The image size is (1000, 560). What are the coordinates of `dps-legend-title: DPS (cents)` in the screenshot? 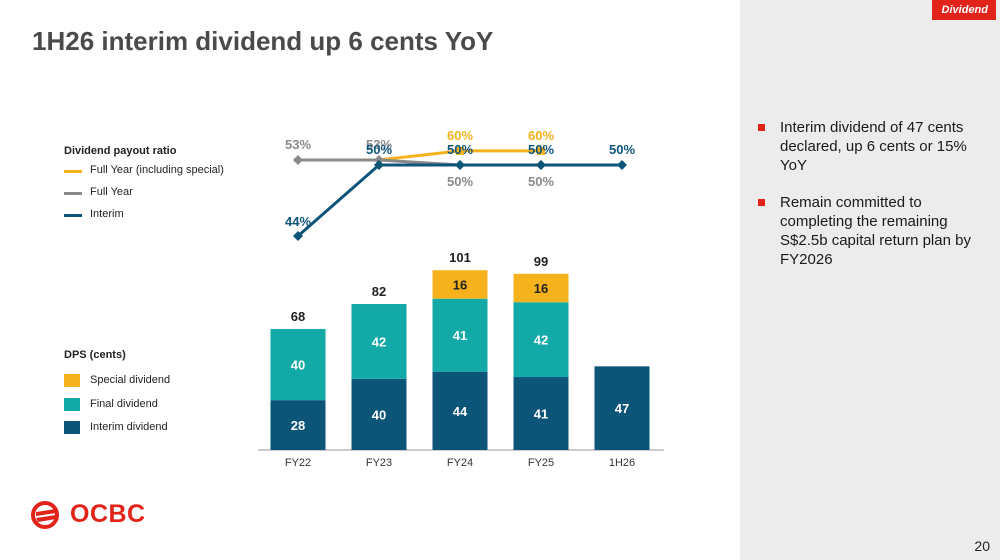 It's located at (95, 355).